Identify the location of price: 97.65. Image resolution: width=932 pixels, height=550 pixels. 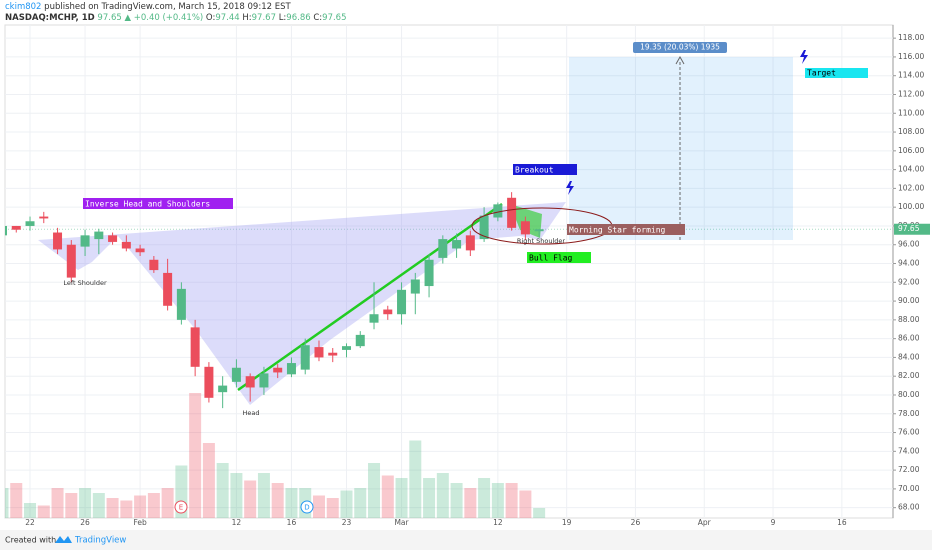
(109, 18).